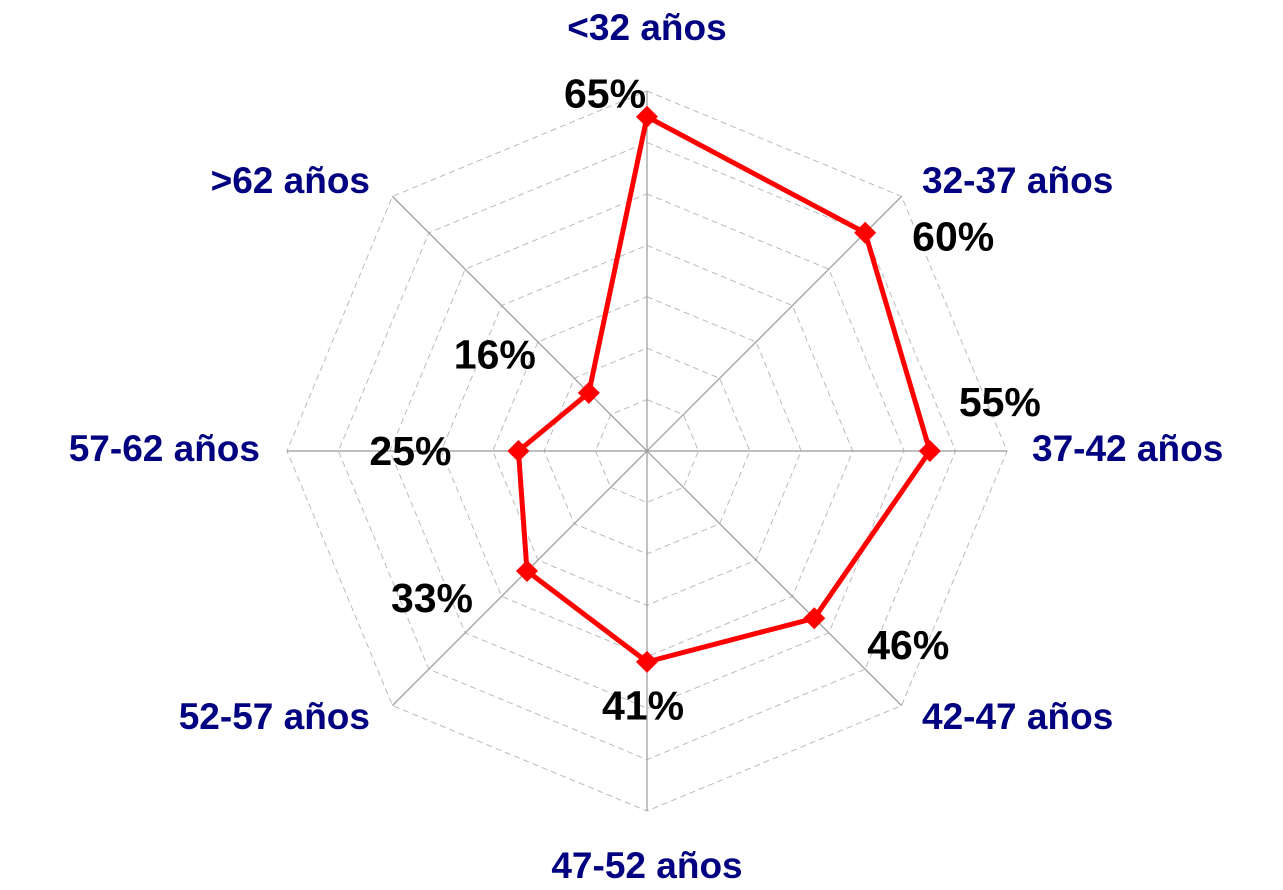 The image size is (1283, 890). What do you see at coordinates (495, 355) in the screenshot?
I see `value-label: 16%` at bounding box center [495, 355].